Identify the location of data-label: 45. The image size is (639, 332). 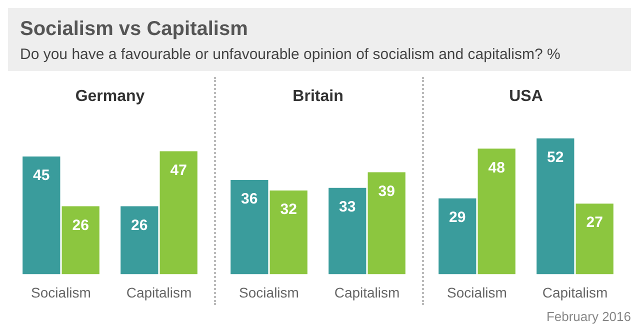
(41, 175).